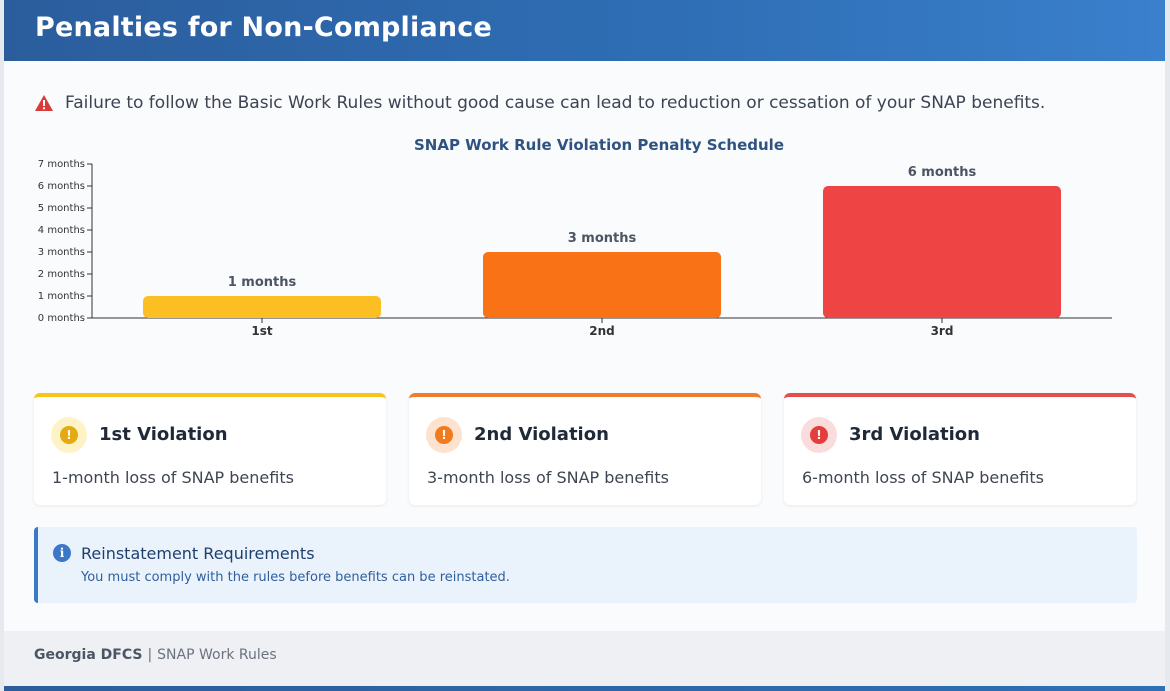 The width and height of the screenshot is (1170, 691). What do you see at coordinates (548, 477) in the screenshot?
I see `card-description: 3-month loss of SNAP benefits` at bounding box center [548, 477].